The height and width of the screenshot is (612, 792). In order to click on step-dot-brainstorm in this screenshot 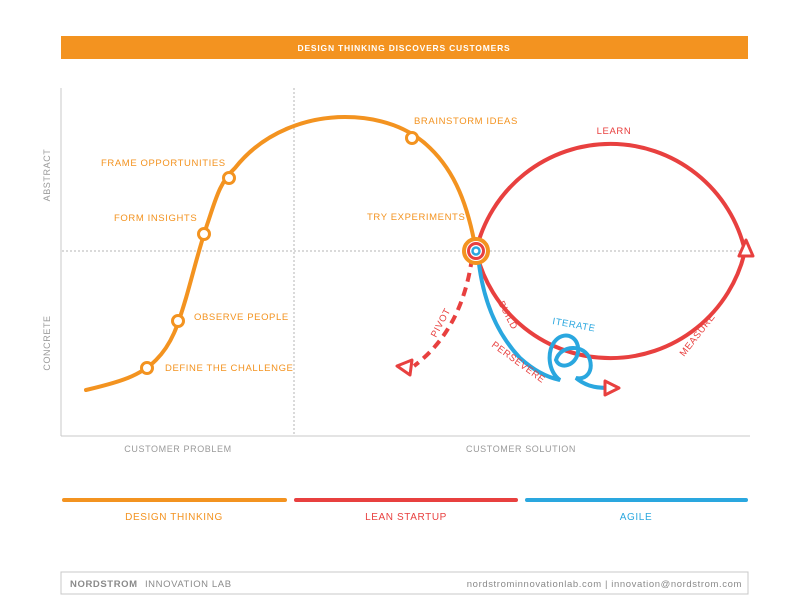, I will do `click(412, 138)`.